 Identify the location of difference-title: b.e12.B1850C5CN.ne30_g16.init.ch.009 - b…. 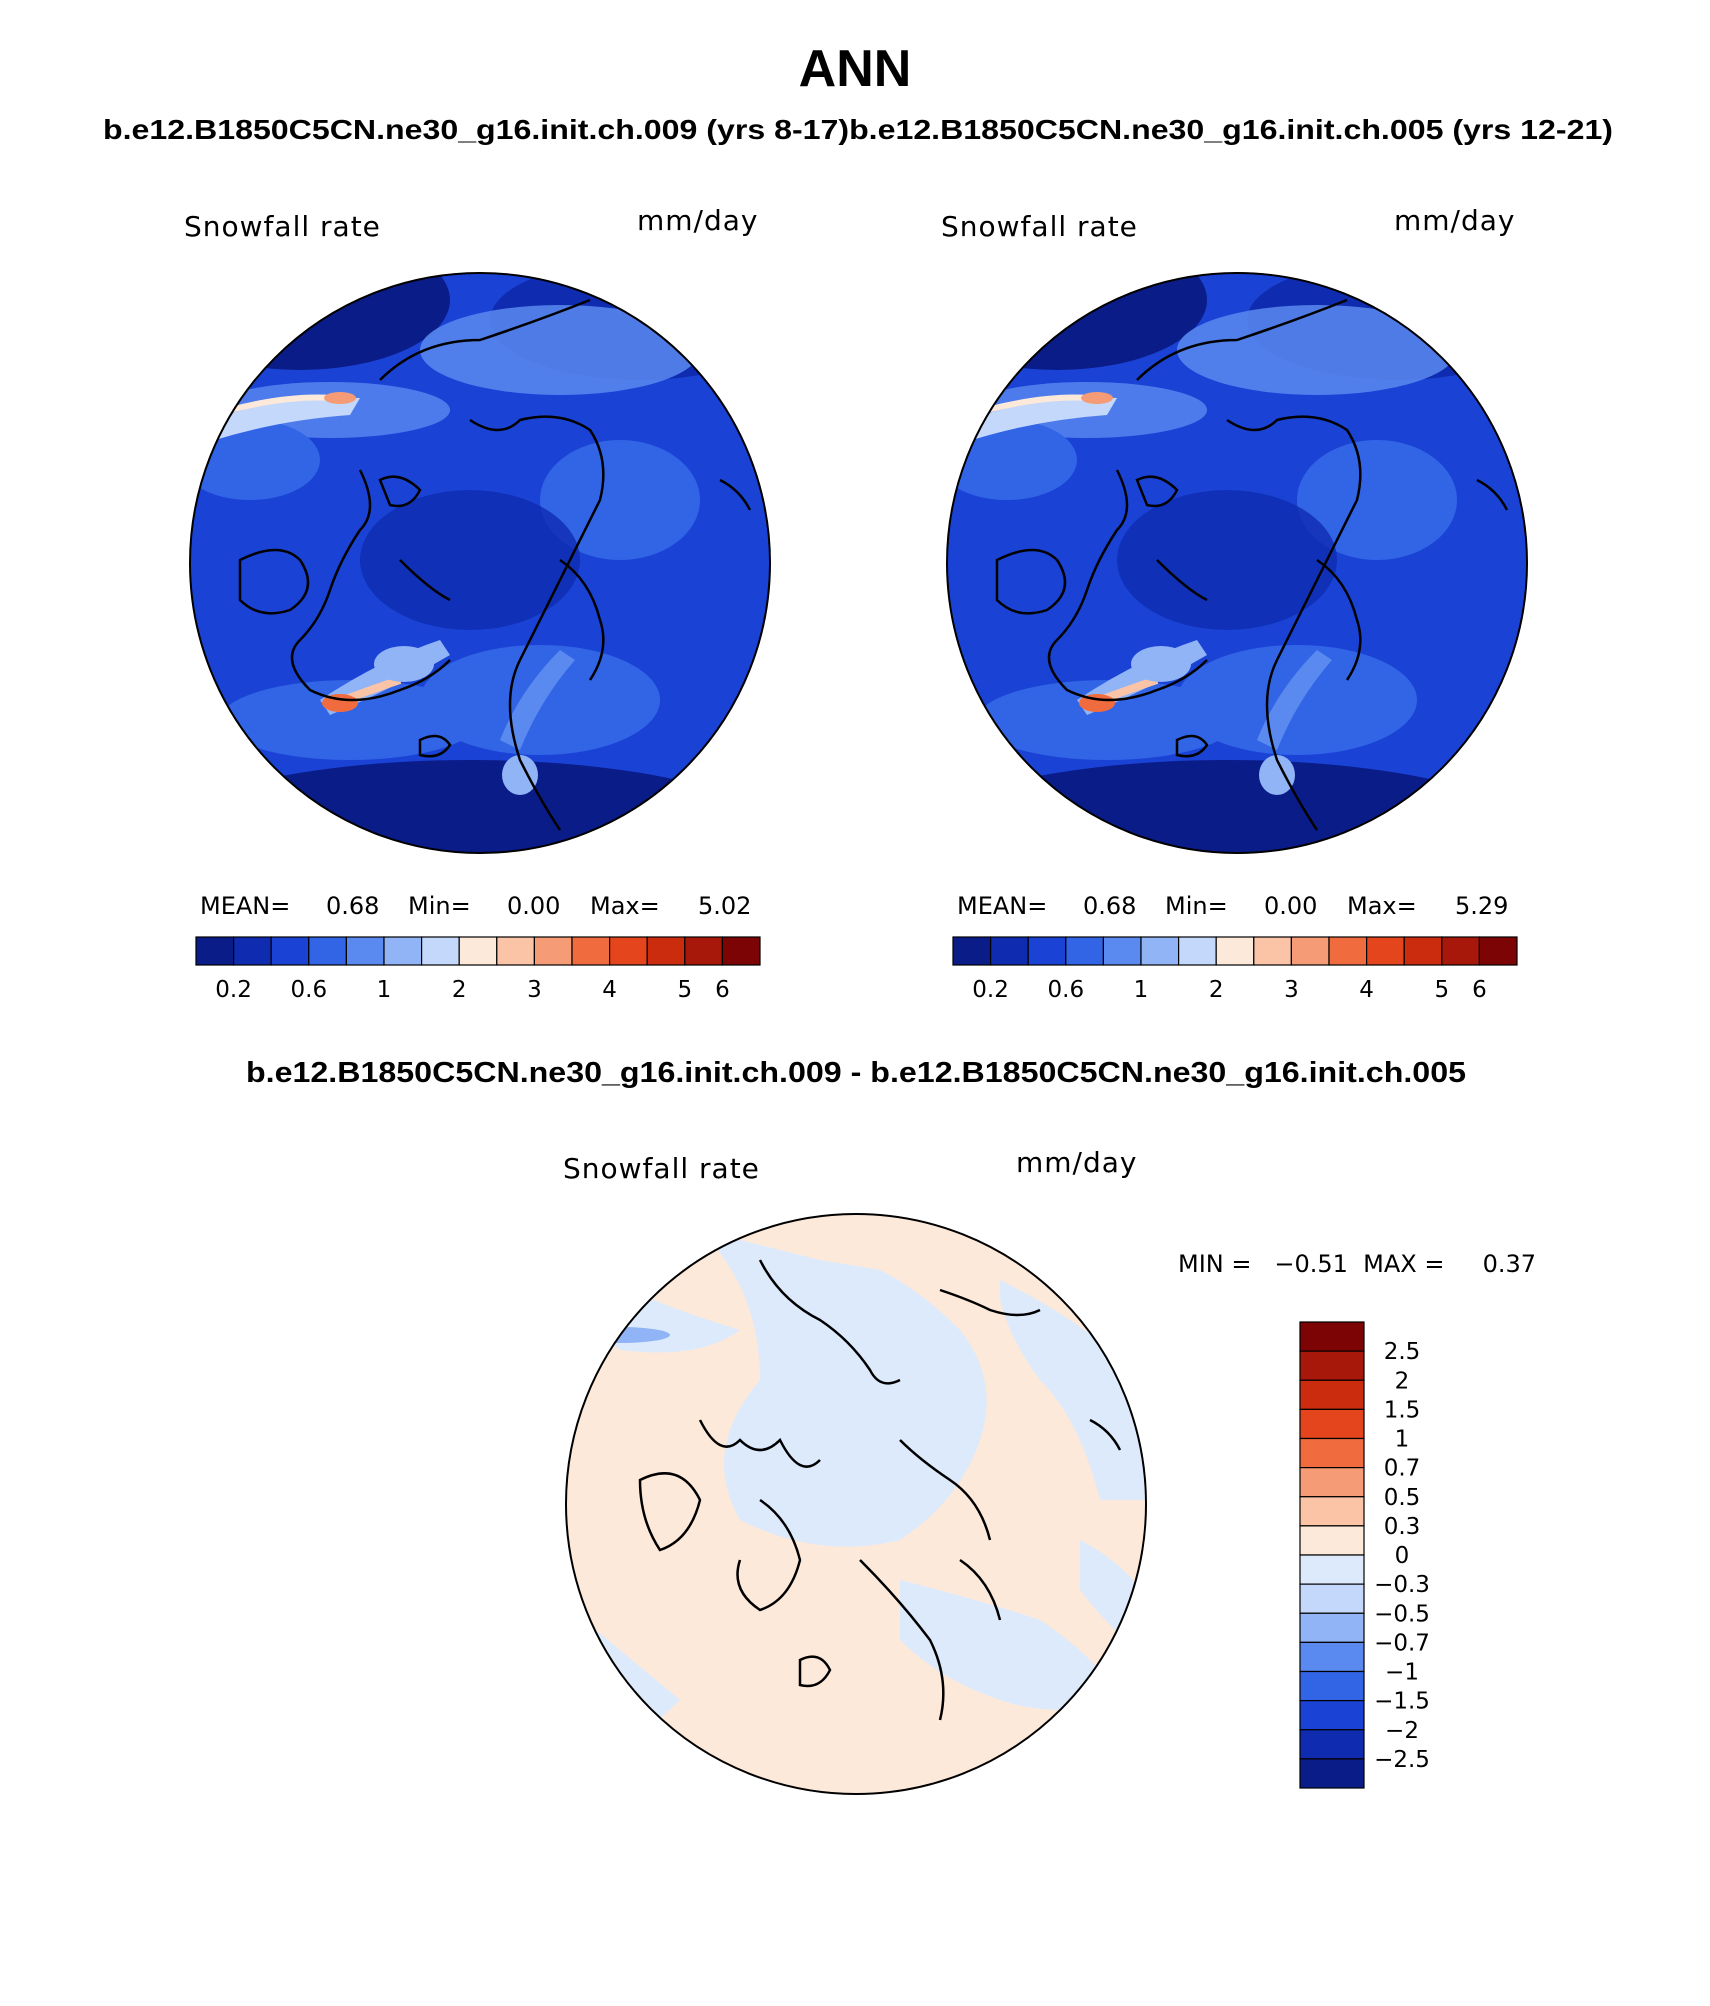
(856, 1073).